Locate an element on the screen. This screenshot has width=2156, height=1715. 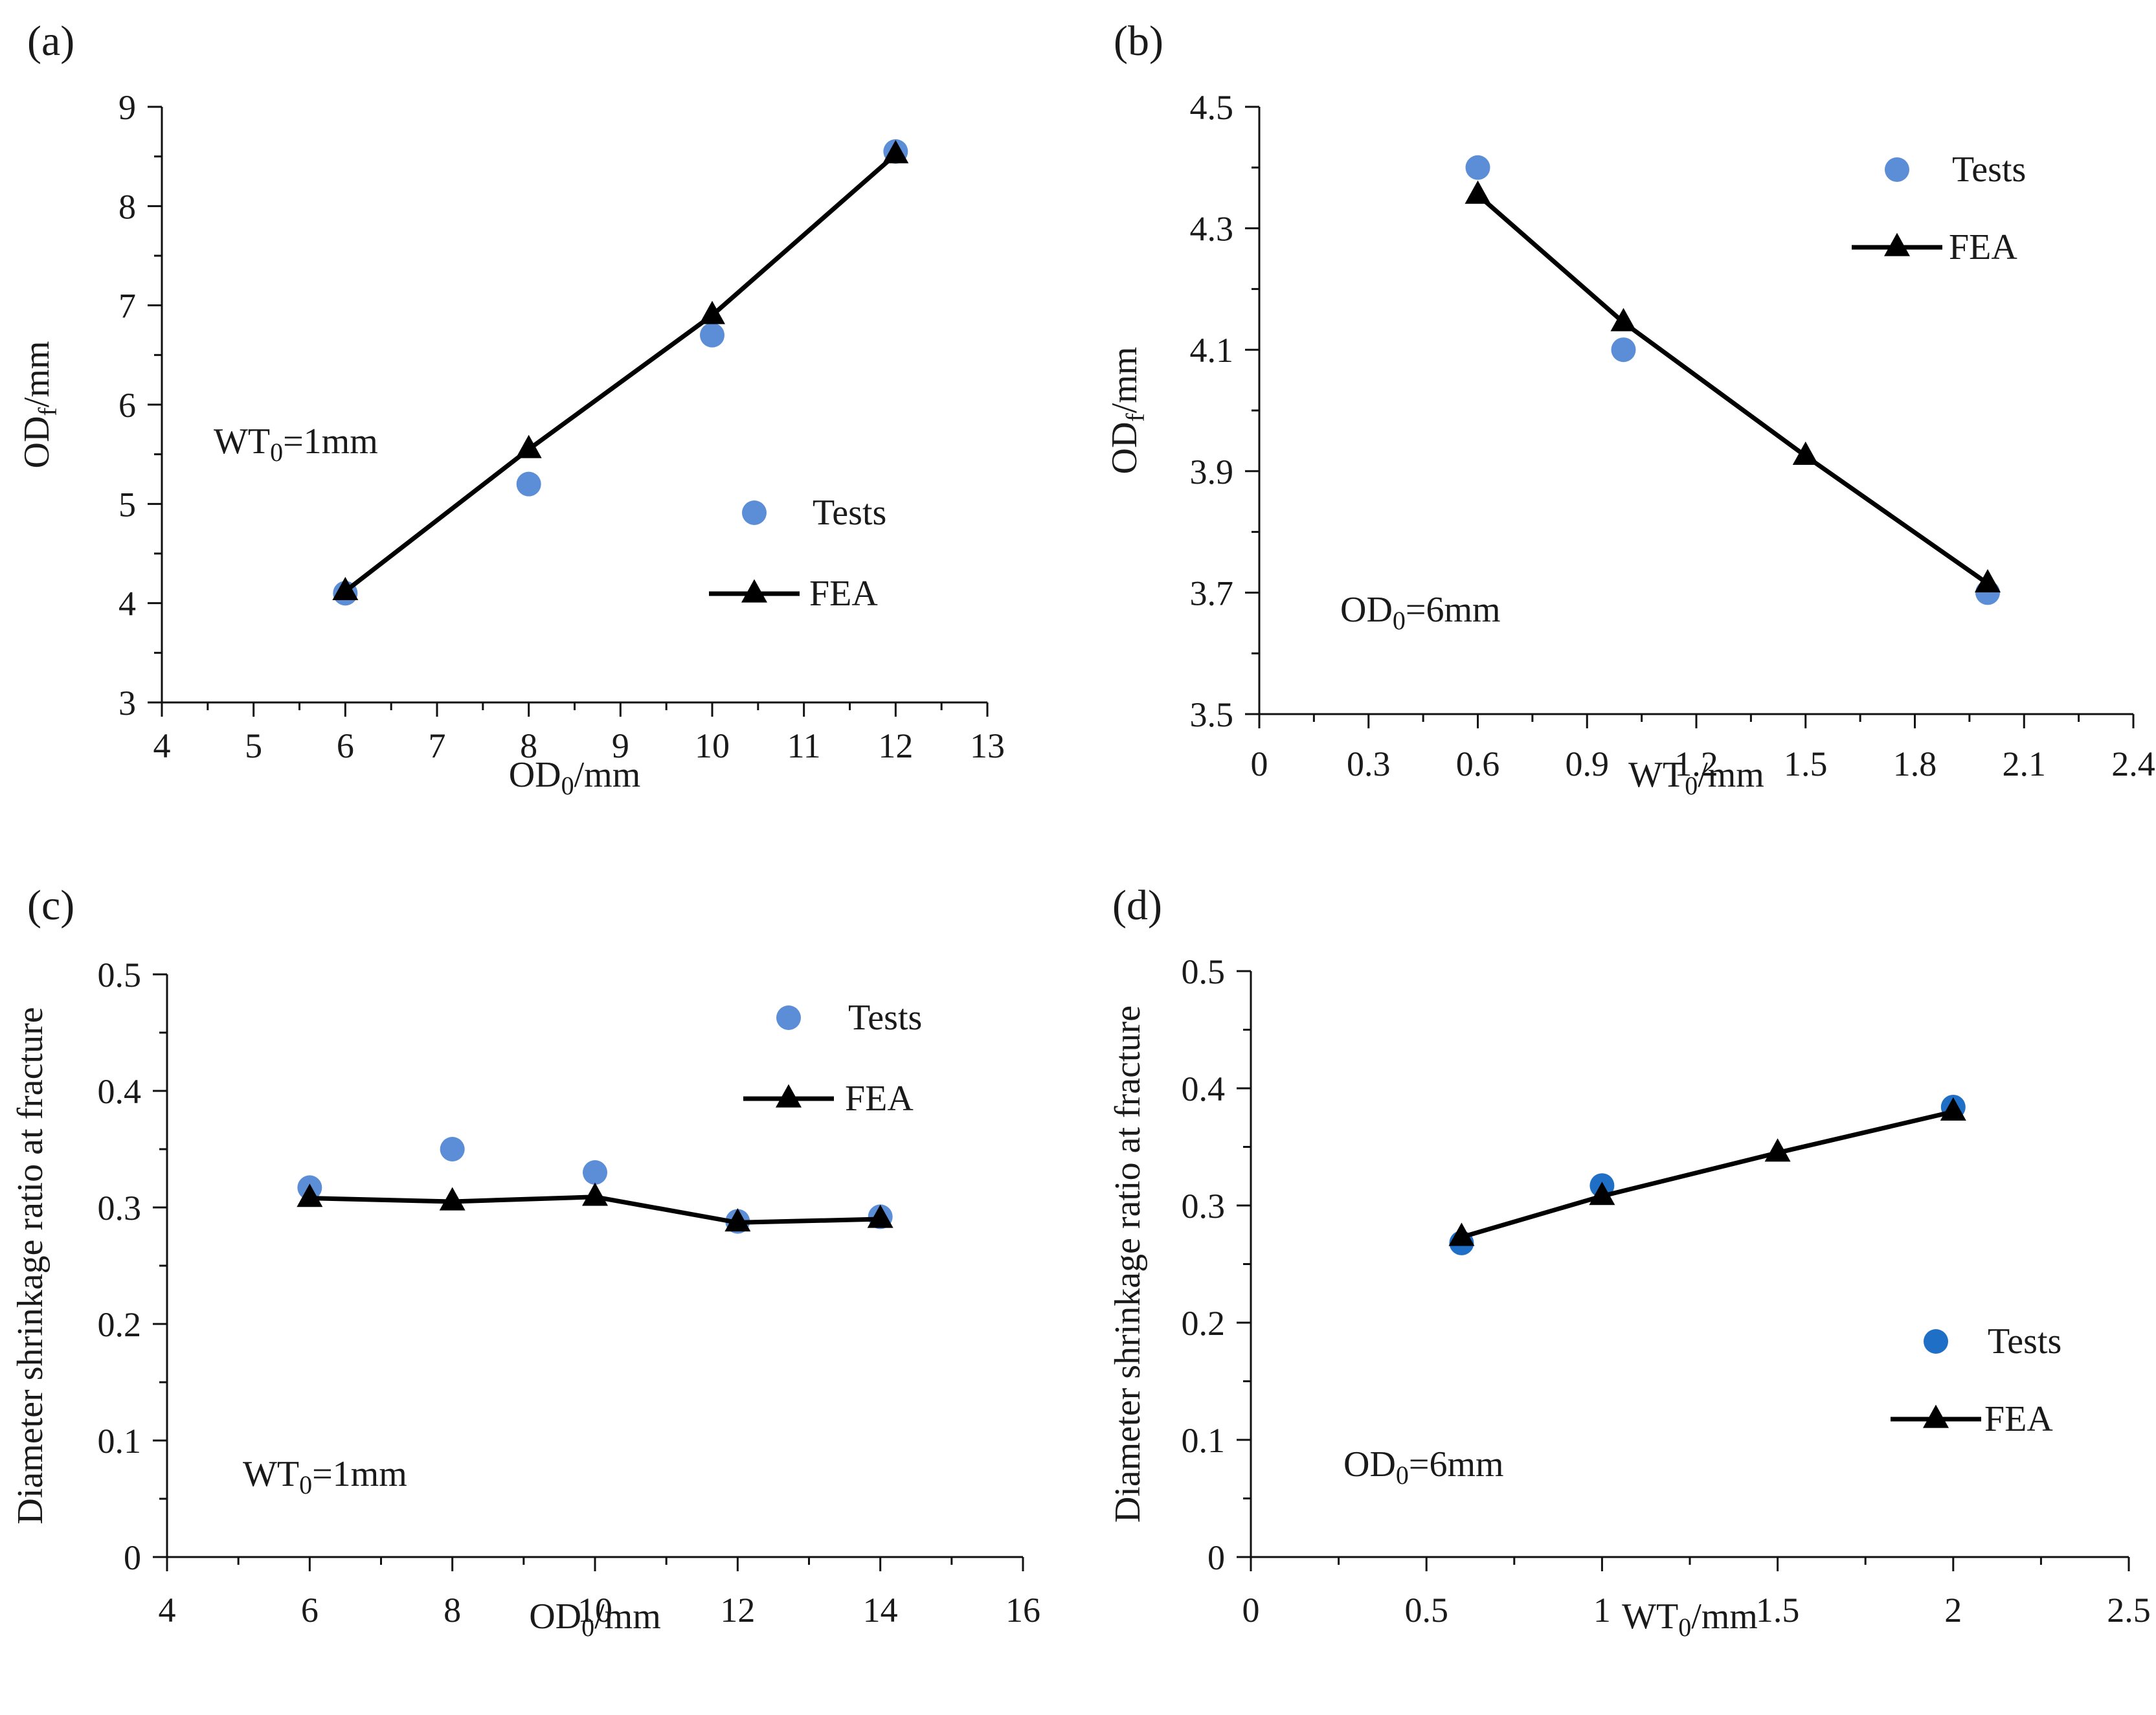
x-tick-label: 0.5 is located at coordinates (1426, 1610).